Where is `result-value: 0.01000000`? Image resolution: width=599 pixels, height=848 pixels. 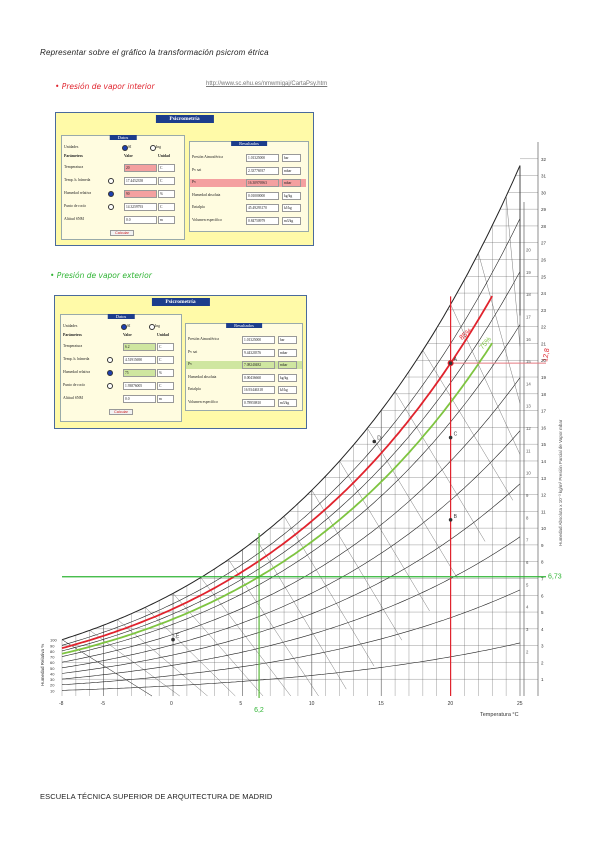 result-value: 0.01000000 is located at coordinates (262, 195).